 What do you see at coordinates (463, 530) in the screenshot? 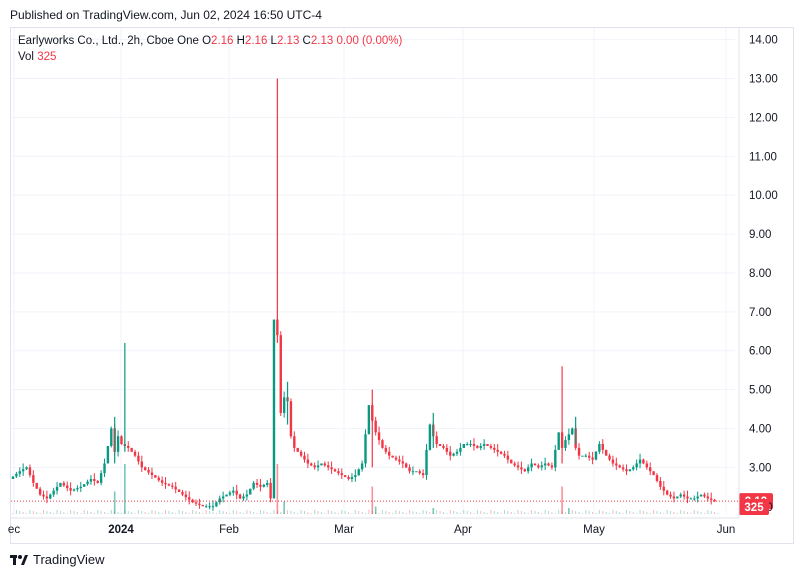
I see `x-tick-label: Apr` at bounding box center [463, 530].